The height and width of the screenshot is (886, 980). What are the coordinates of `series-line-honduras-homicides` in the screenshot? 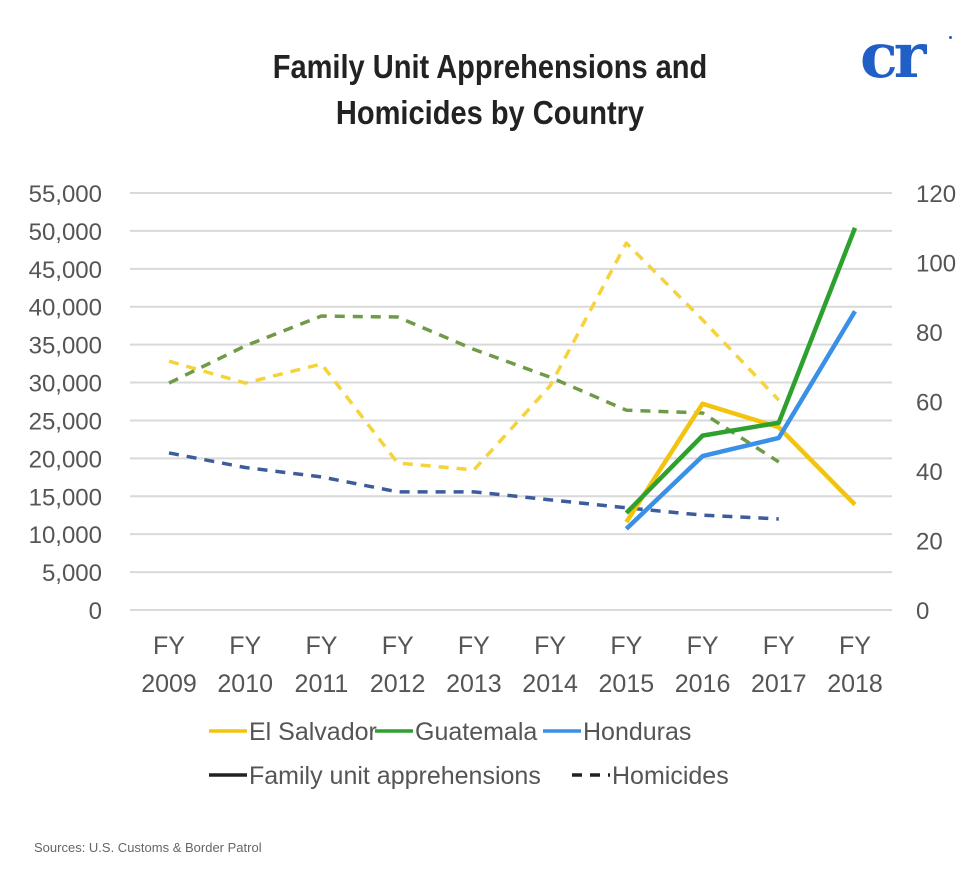 It's located at (473, 486).